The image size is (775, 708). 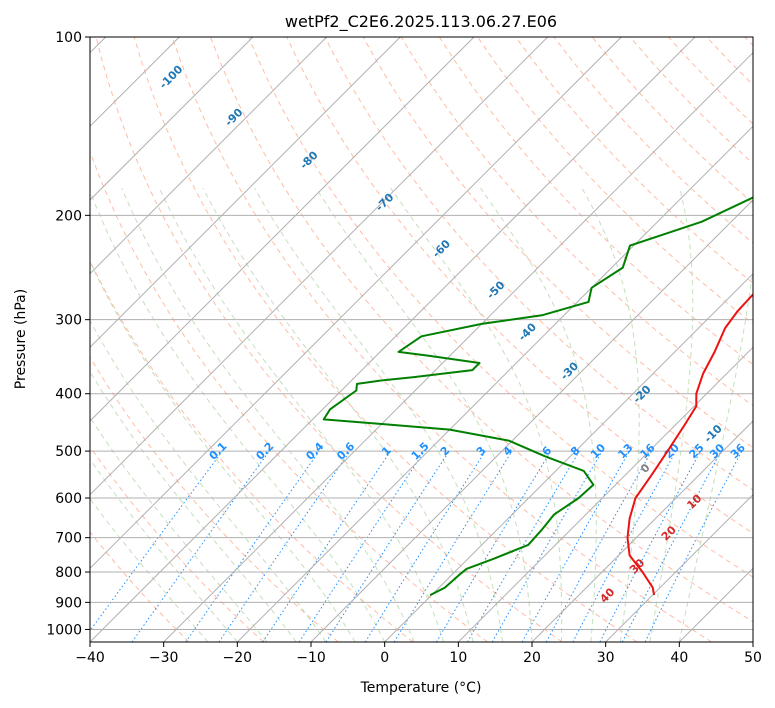 I want to click on y-tick-label: 400, so click(x=68, y=395).